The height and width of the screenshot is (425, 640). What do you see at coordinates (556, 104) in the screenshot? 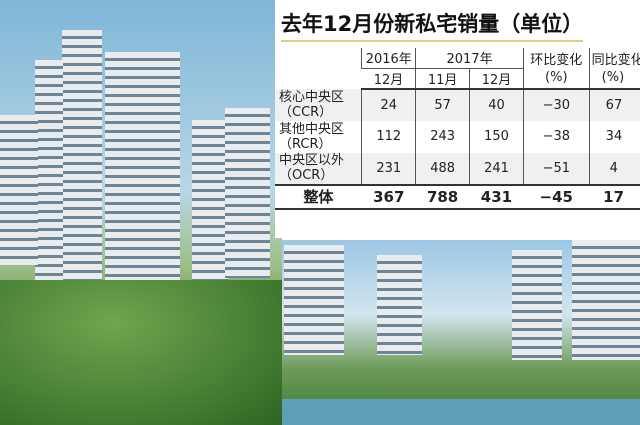
I see `cell: −30` at bounding box center [556, 104].